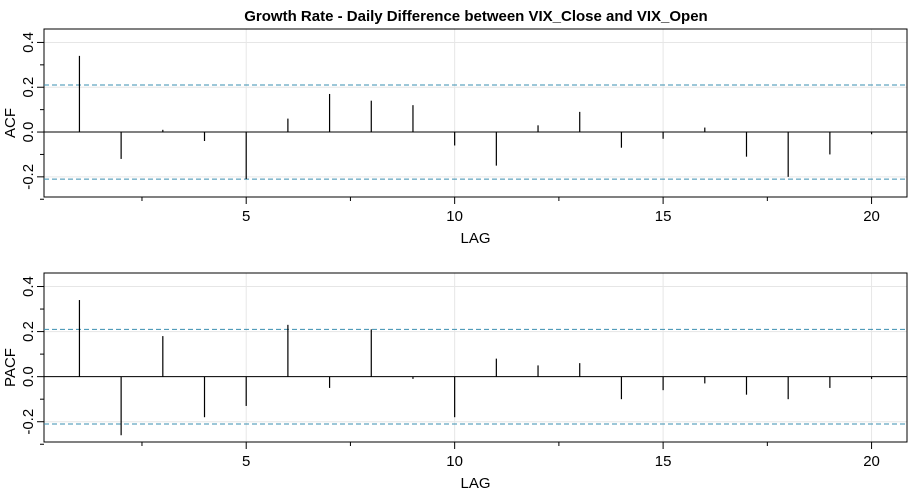 The width and height of the screenshot is (923, 491). What do you see at coordinates (28, 87) in the screenshot?
I see `acf-y-tick-label: 0.2` at bounding box center [28, 87].